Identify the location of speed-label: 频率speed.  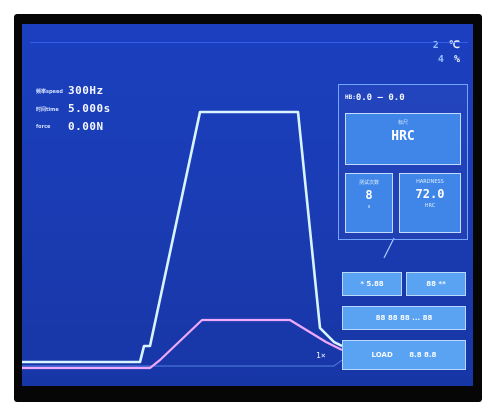
(49, 91).